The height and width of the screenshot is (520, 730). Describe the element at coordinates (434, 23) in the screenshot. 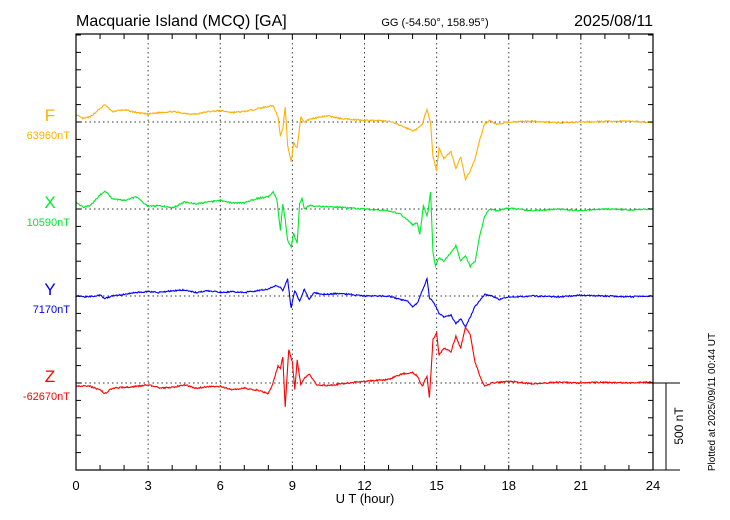

I see `coordinates-label: GG (-54.50°, 158.95°)` at that location.